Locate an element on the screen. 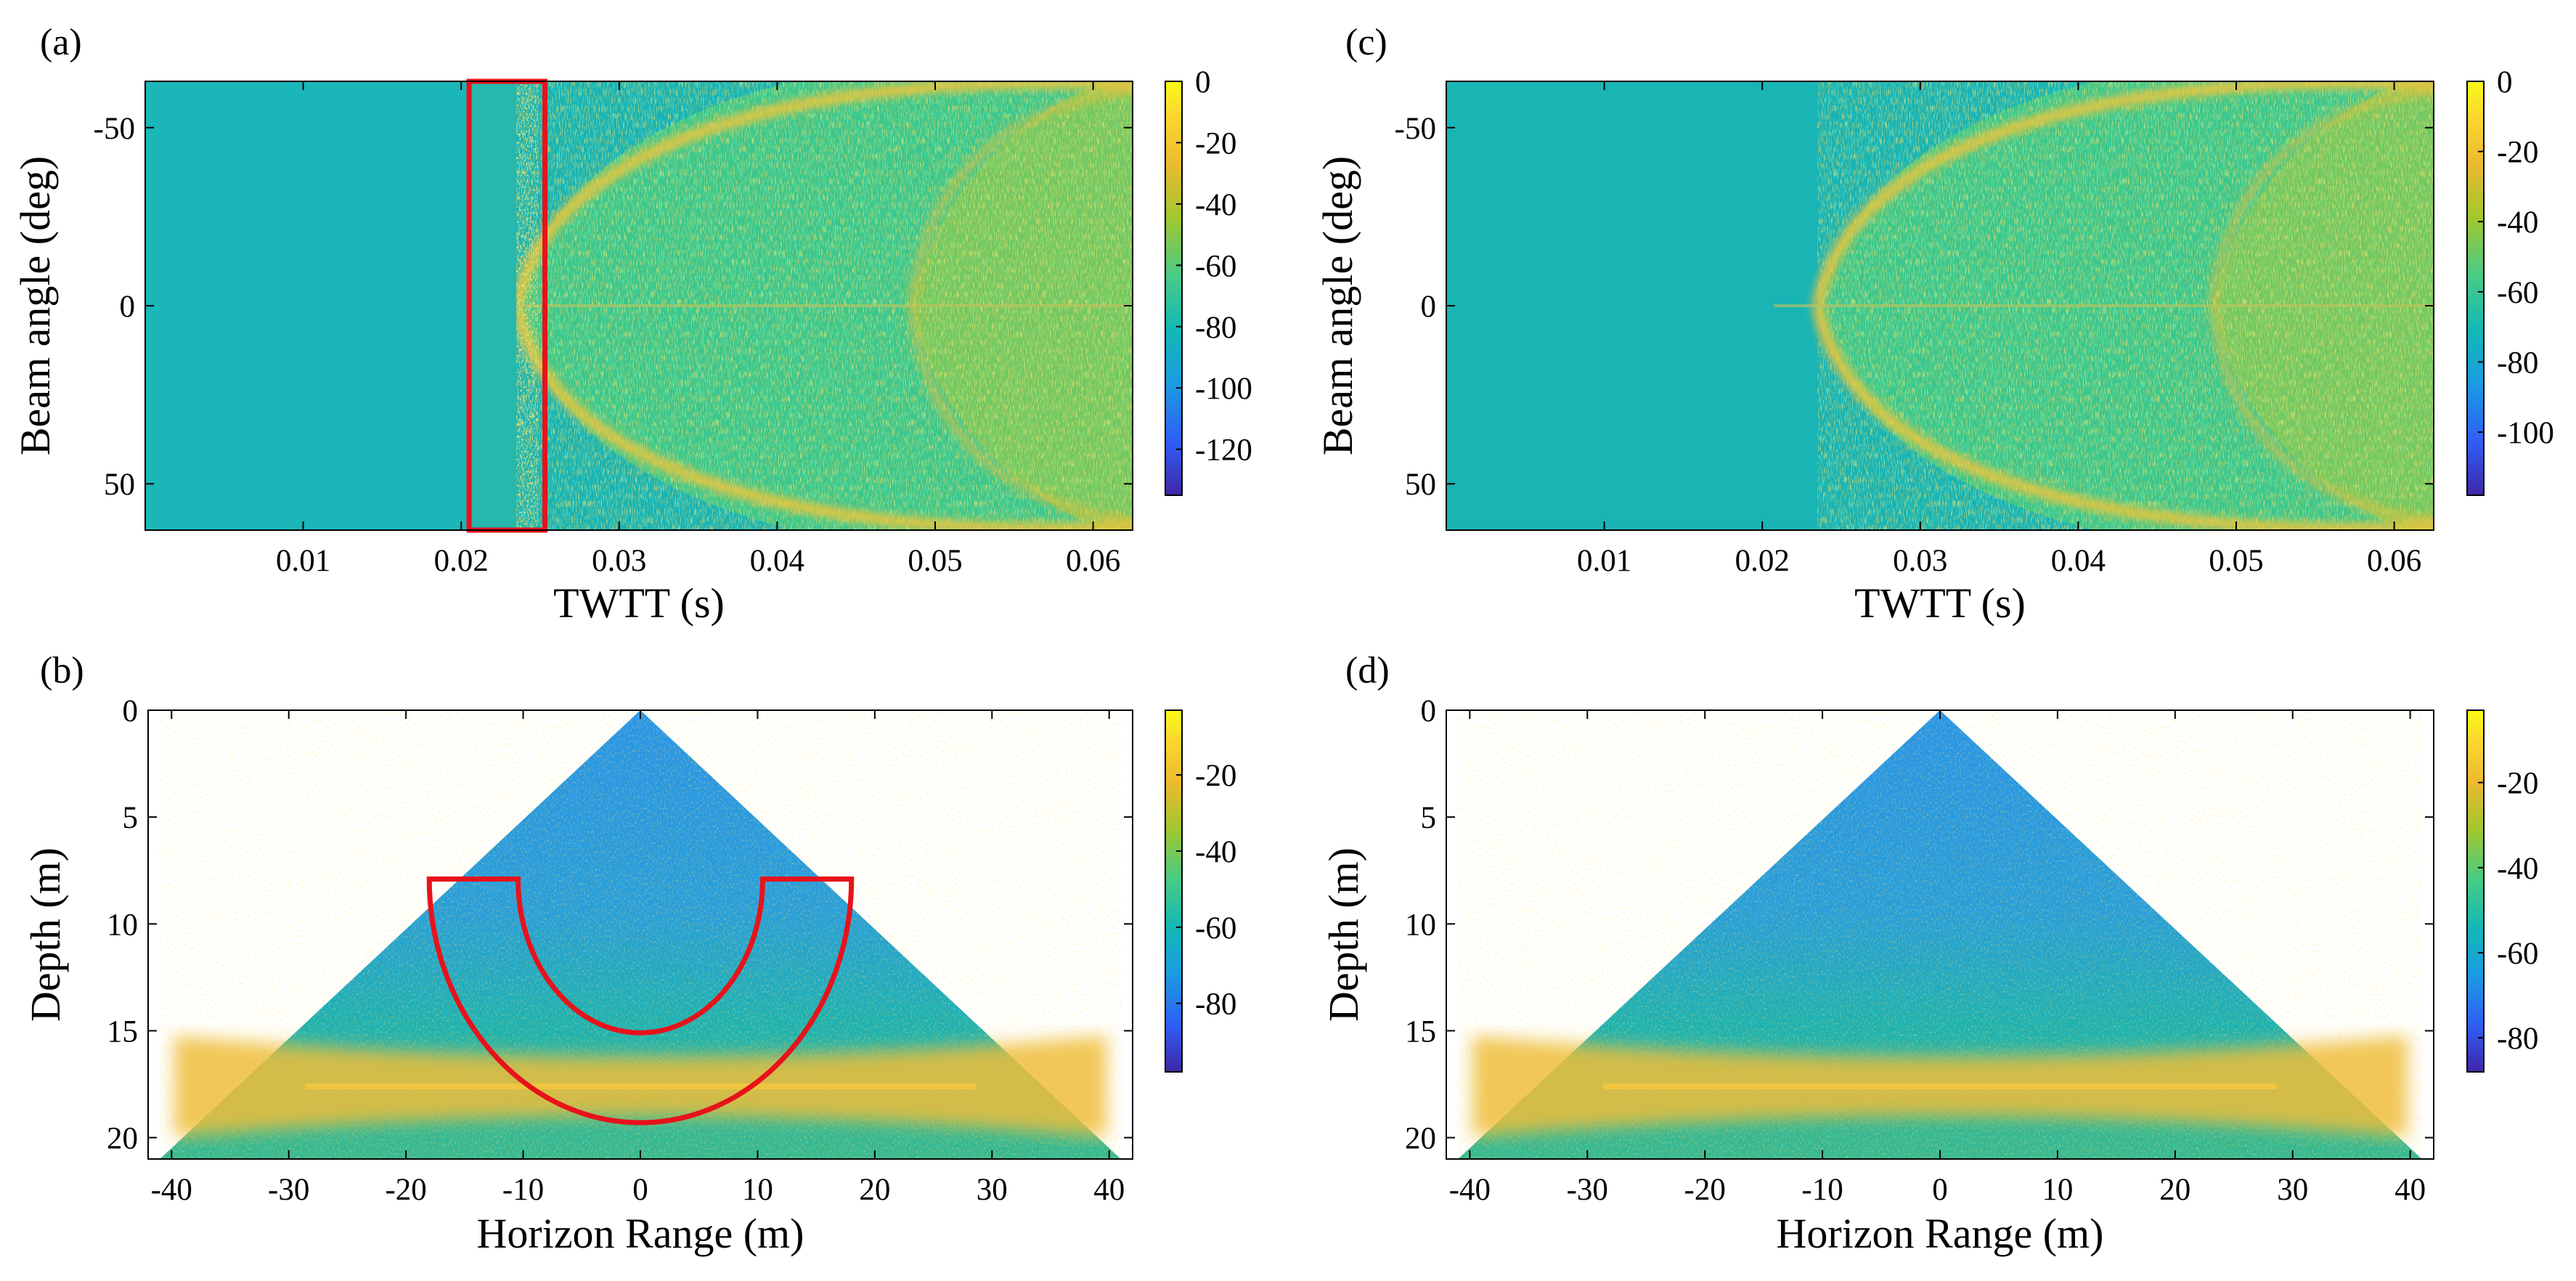  heatmap-c is located at coordinates (1940, 305).